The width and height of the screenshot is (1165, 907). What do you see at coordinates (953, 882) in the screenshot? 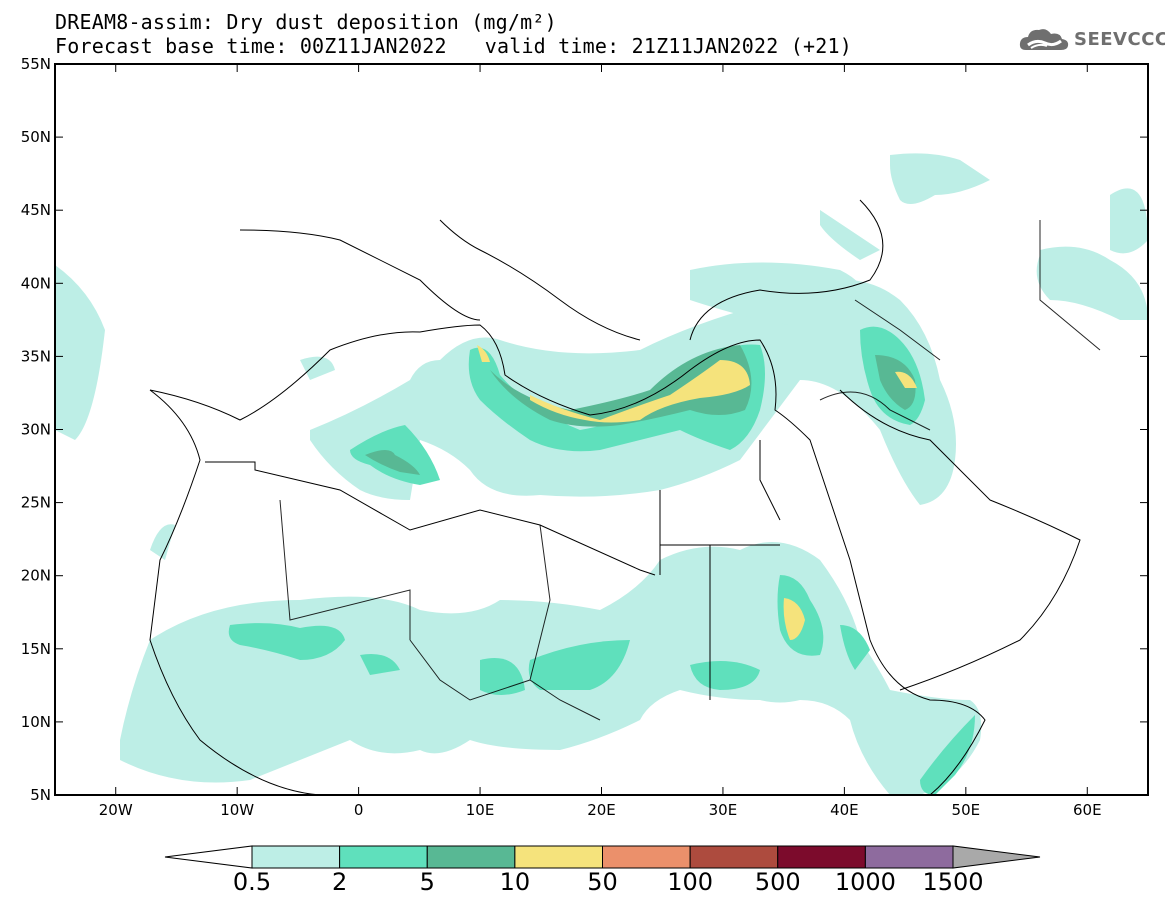
I see `colorbar-label: 1500` at bounding box center [953, 882].